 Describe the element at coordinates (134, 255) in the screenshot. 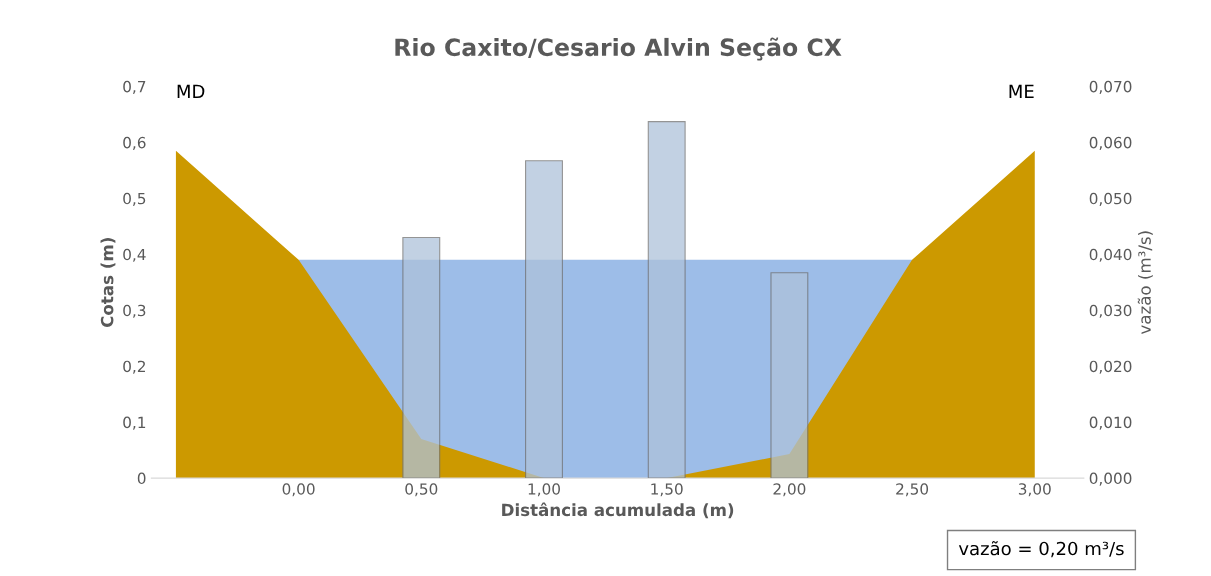

I see `y-tick-label: 0,4` at that location.